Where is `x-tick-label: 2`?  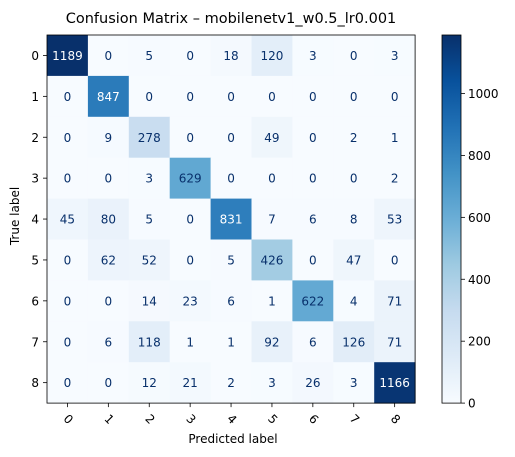
x-tick-label: 2 is located at coordinates (149, 419).